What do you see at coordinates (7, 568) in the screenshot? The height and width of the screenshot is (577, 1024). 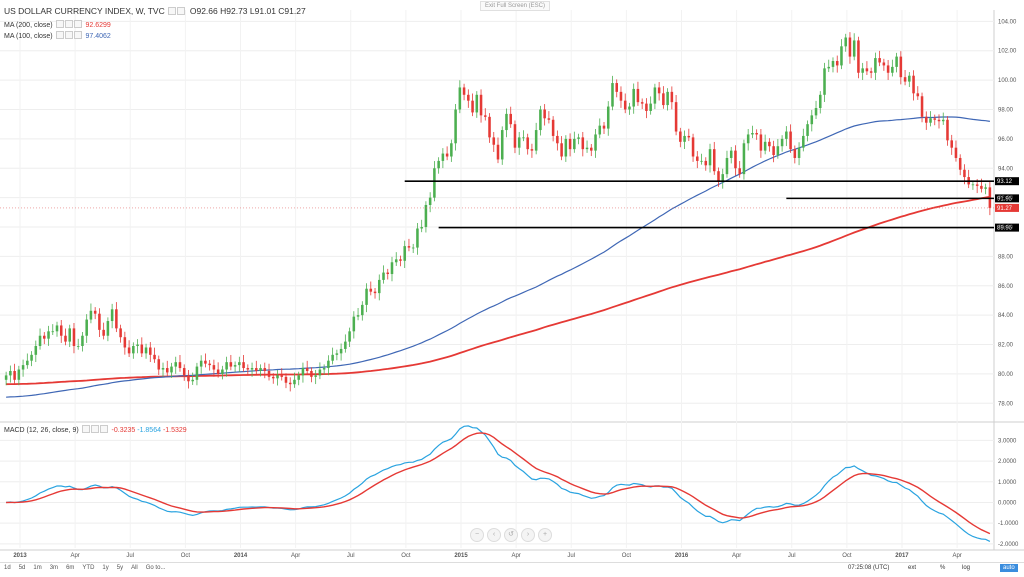 I see `range-button-1d: 1d` at bounding box center [7, 568].